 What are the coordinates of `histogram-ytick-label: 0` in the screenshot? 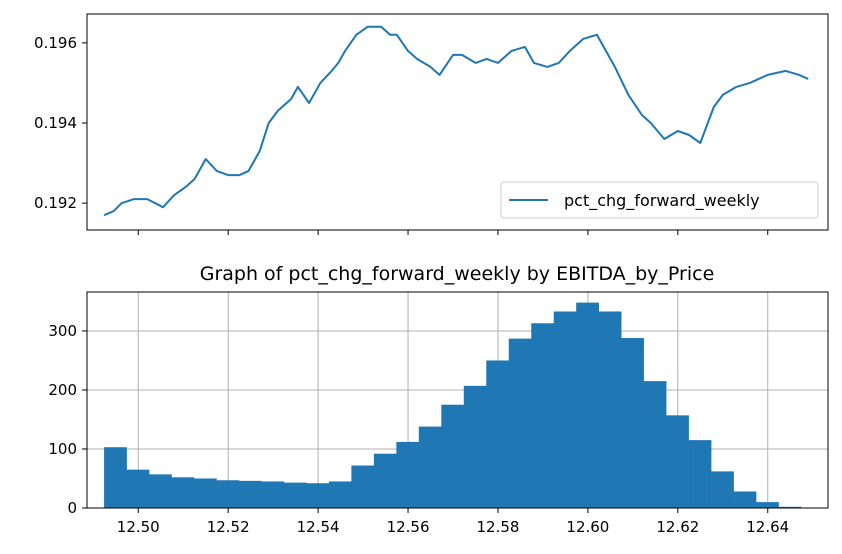 It's located at (72, 508).